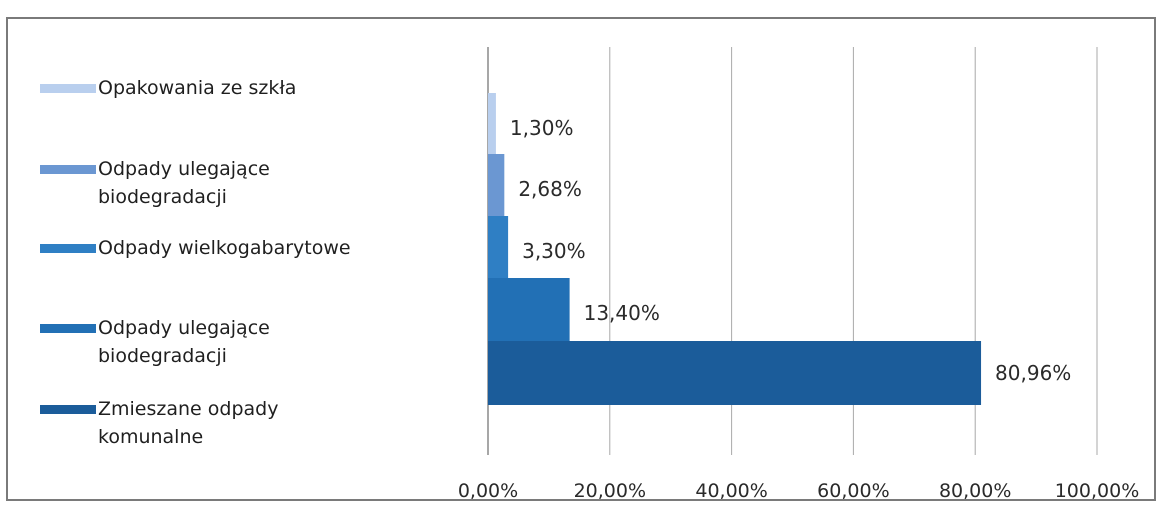 The height and width of the screenshot is (511, 1163). What do you see at coordinates (975, 491) in the screenshot?
I see `x-tick-label: 80,00%` at bounding box center [975, 491].